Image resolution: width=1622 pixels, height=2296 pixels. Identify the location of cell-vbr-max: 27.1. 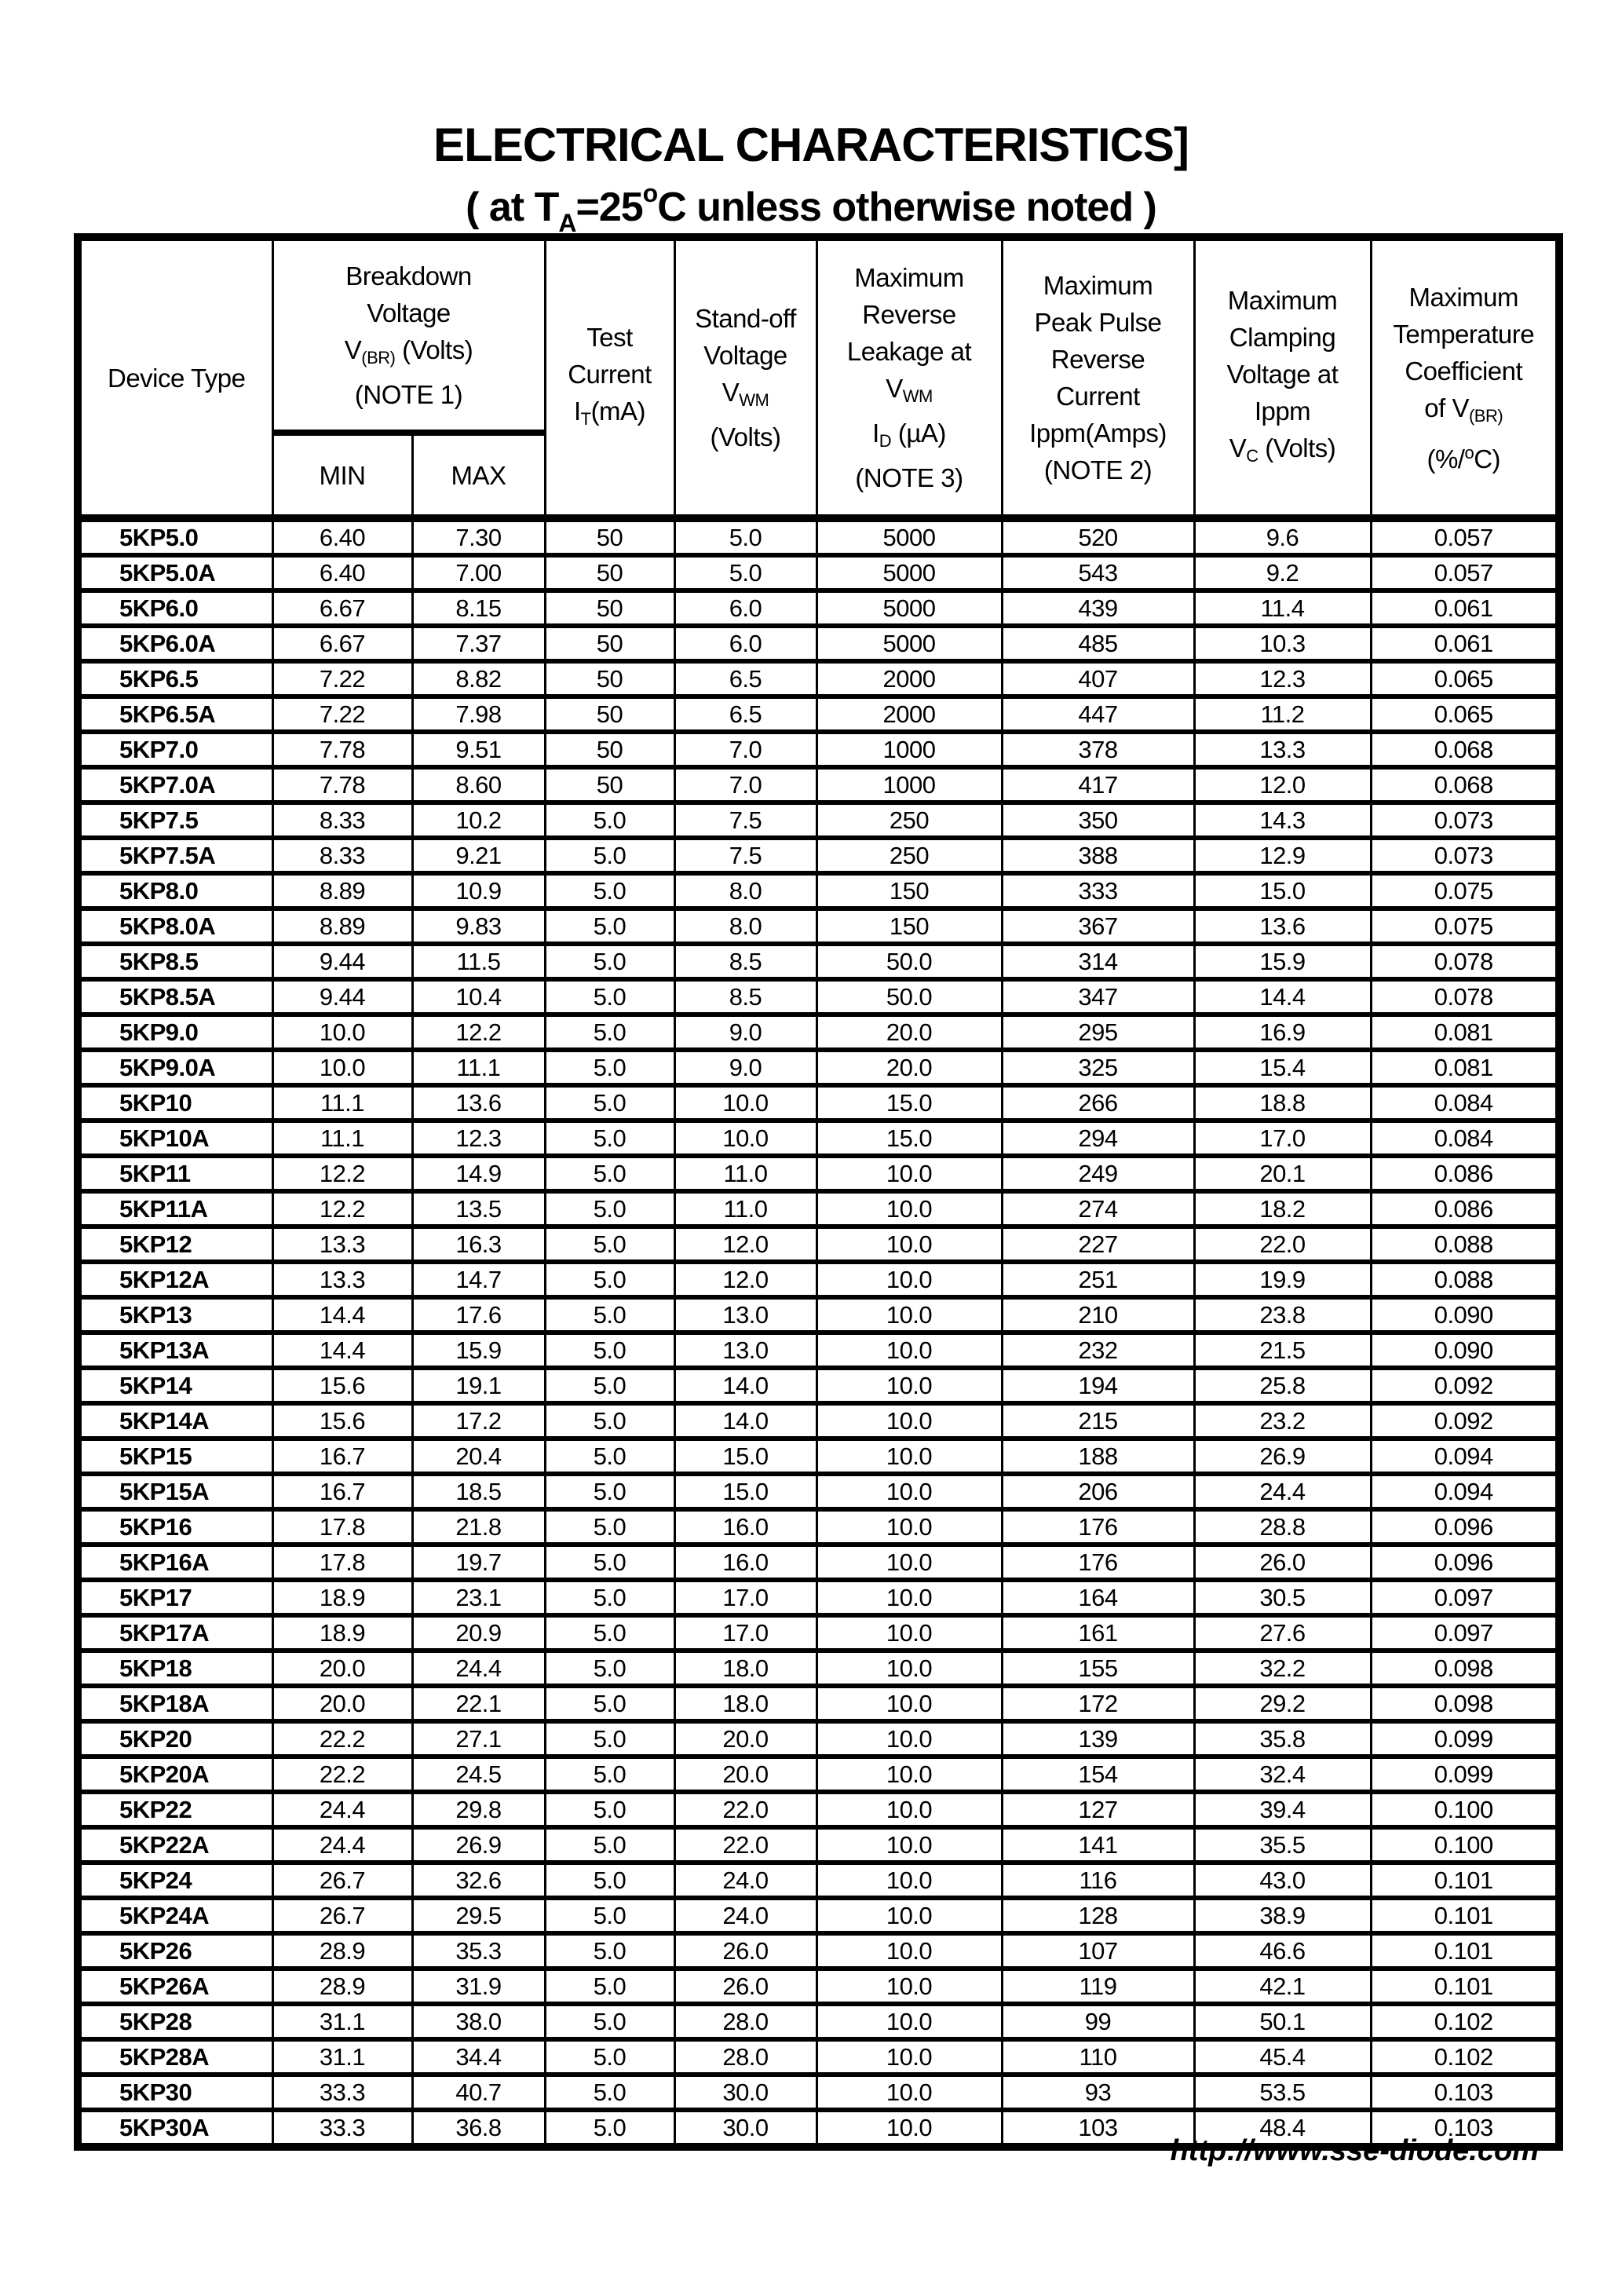
(478, 1738).